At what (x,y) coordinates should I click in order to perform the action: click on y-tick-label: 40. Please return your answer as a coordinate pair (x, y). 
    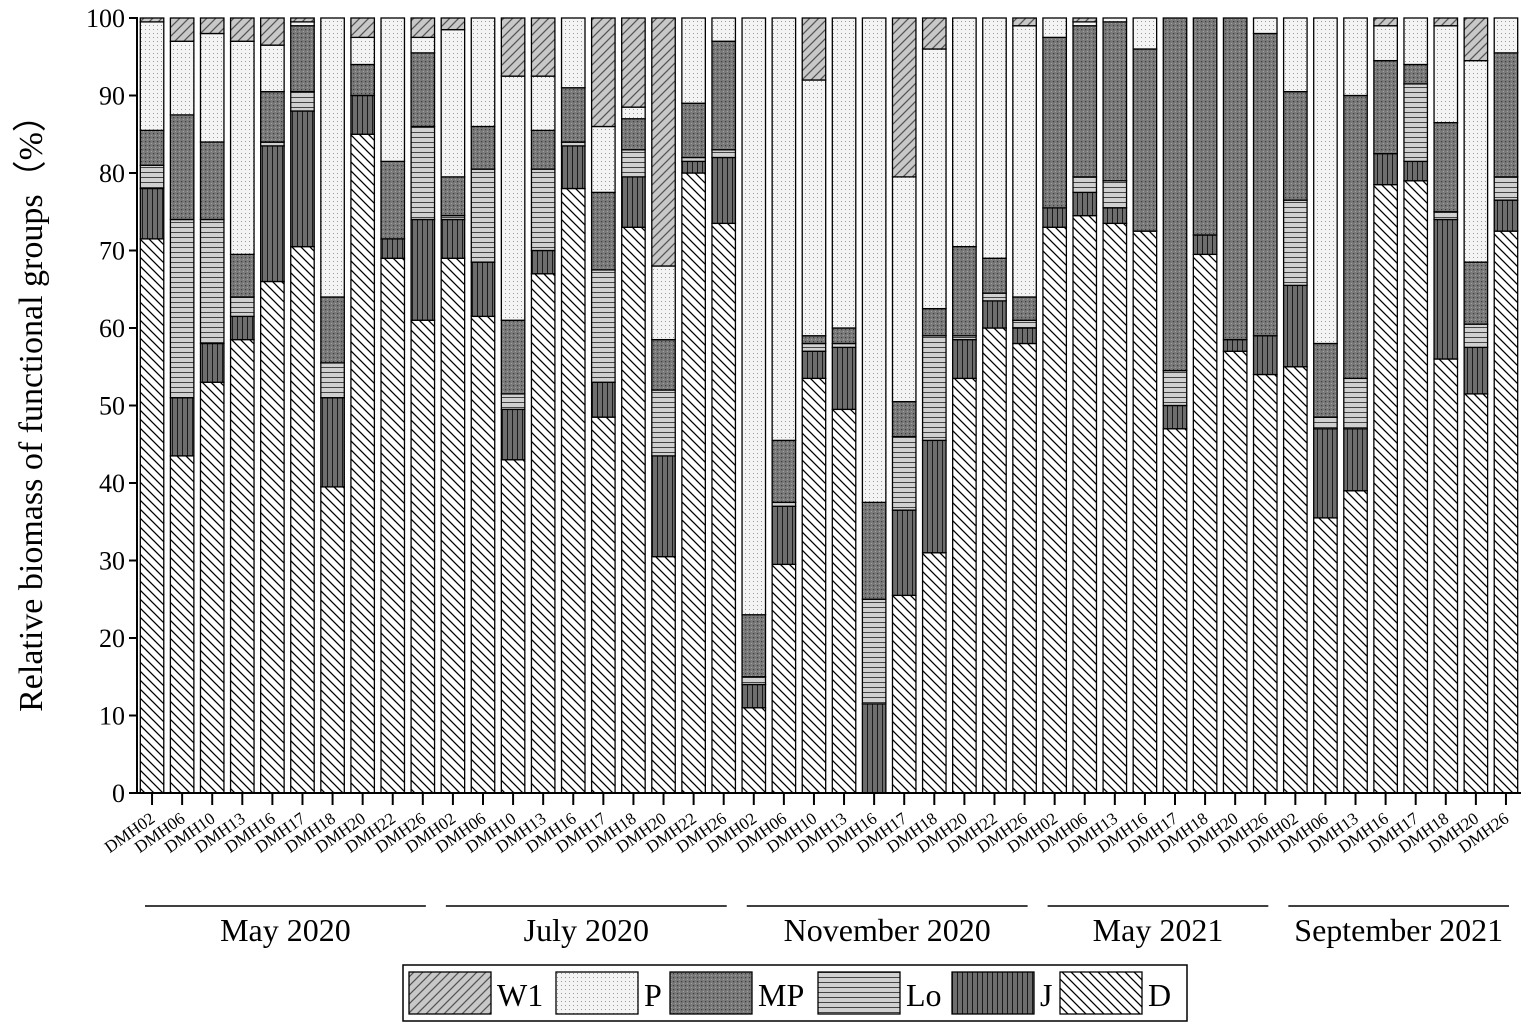
    Looking at the image, I should click on (112, 483).